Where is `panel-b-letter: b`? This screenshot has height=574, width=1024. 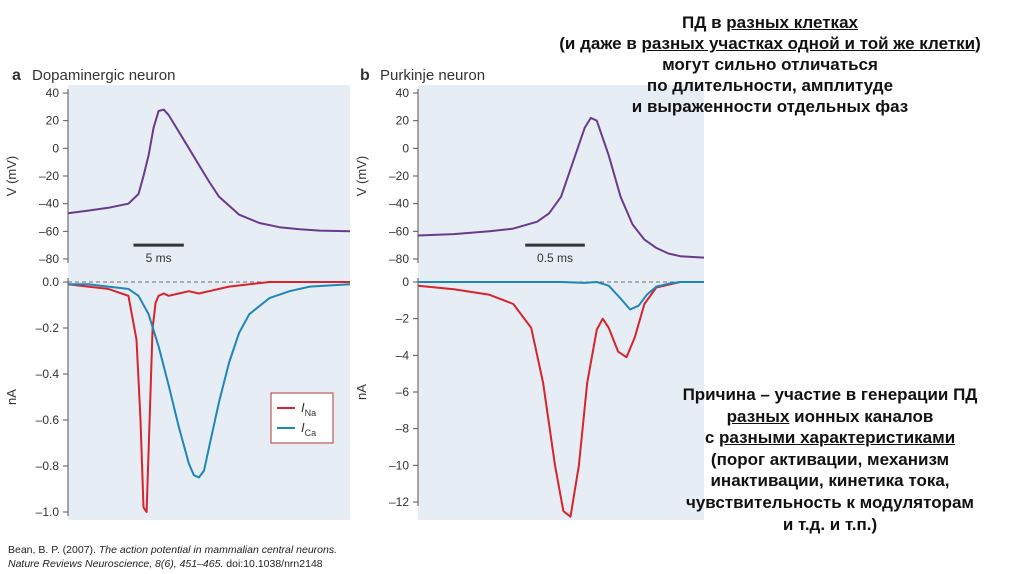 panel-b-letter: b is located at coordinates (365, 75).